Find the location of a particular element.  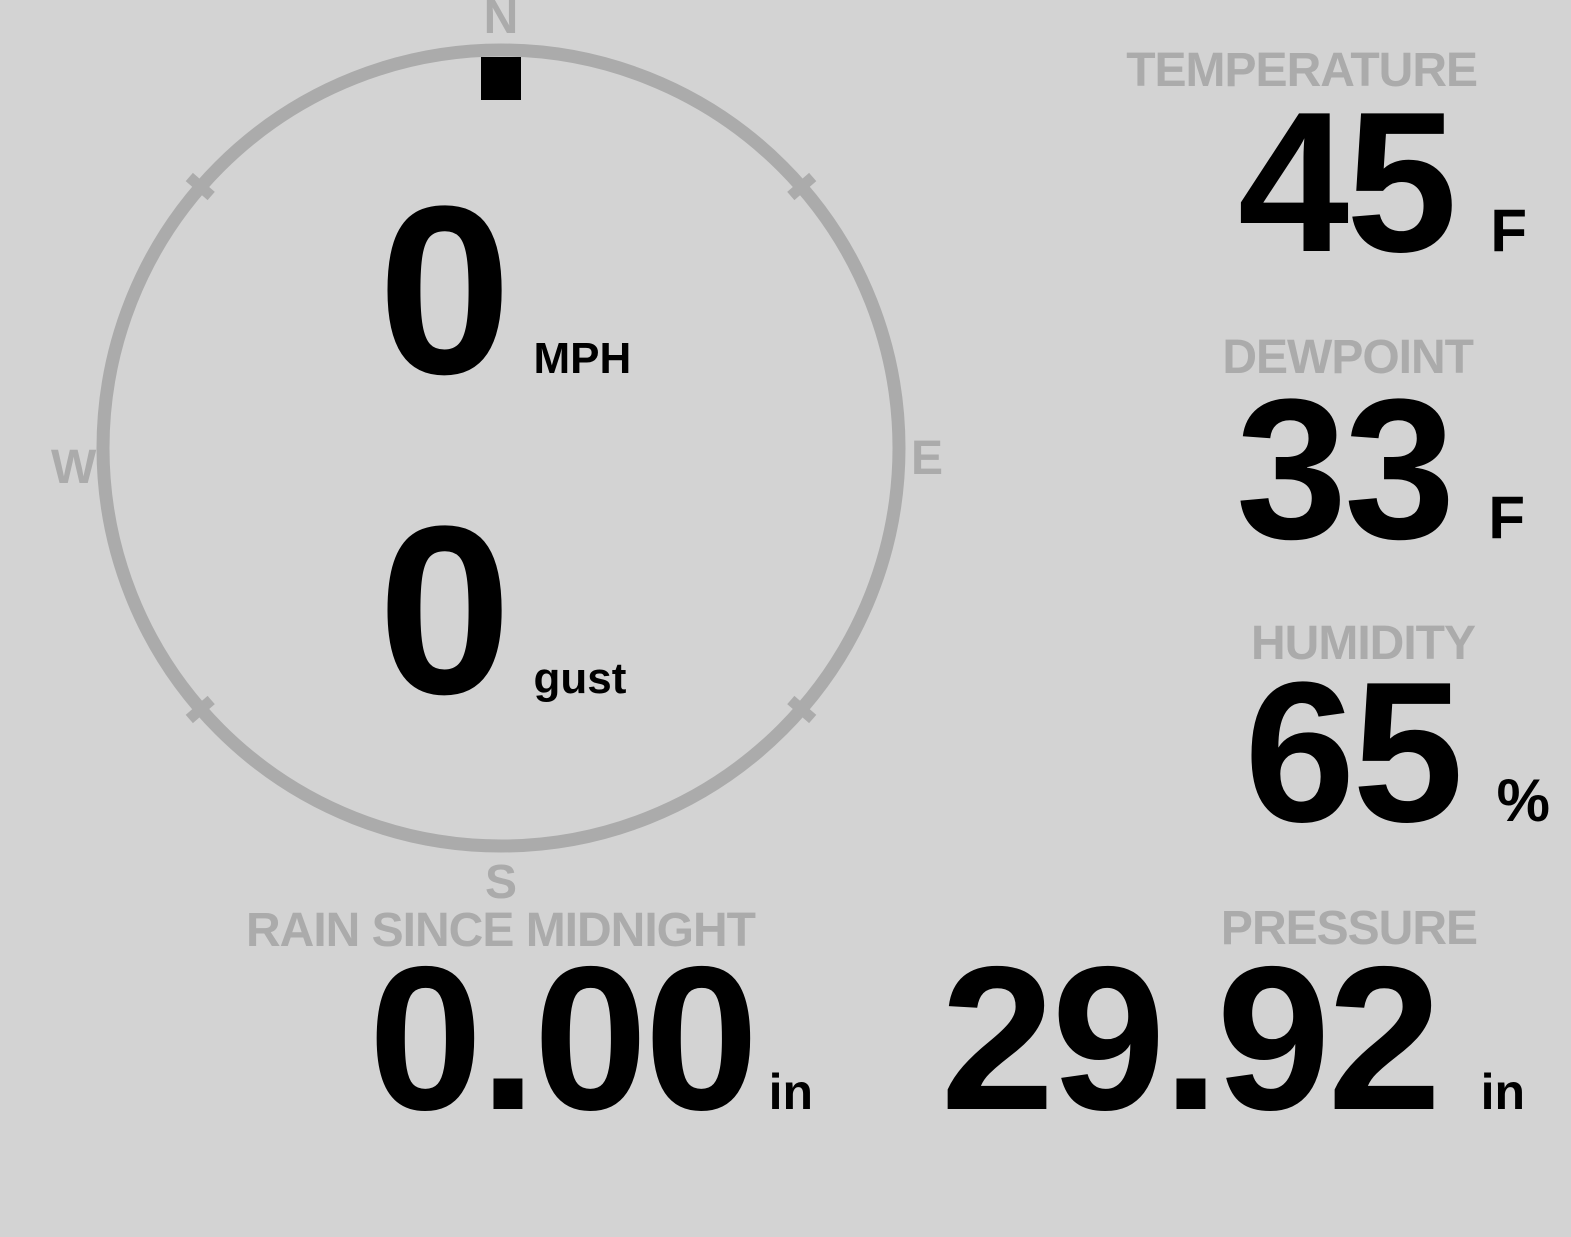

humidity-metric: 65 % is located at coordinates (1397, 753).